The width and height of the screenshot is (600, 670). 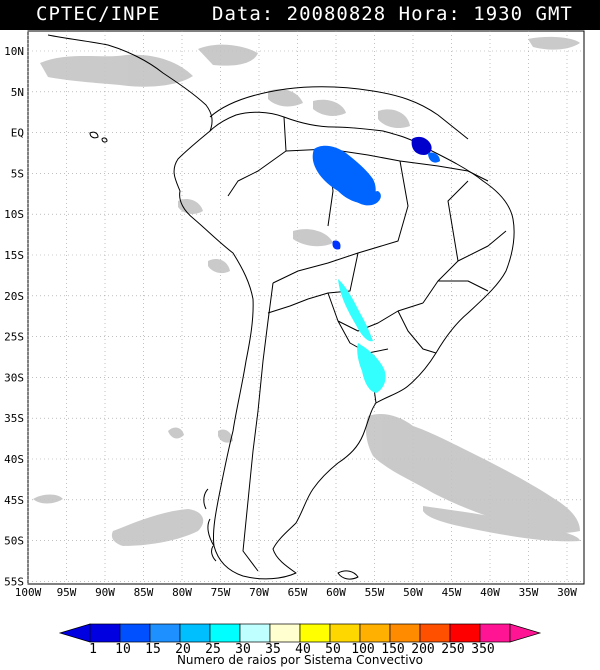 What do you see at coordinates (221, 592) in the screenshot?
I see `lon-tick-label: 75W` at bounding box center [221, 592].